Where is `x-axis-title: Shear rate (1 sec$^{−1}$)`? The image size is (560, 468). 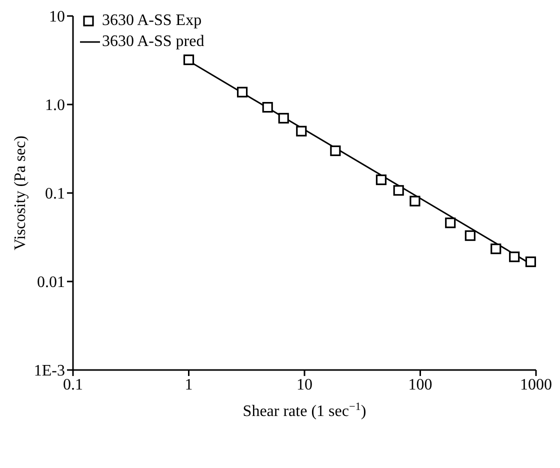 x-axis-title: Shear rate (1 sec$^{−1}$) is located at coordinates (304, 410).